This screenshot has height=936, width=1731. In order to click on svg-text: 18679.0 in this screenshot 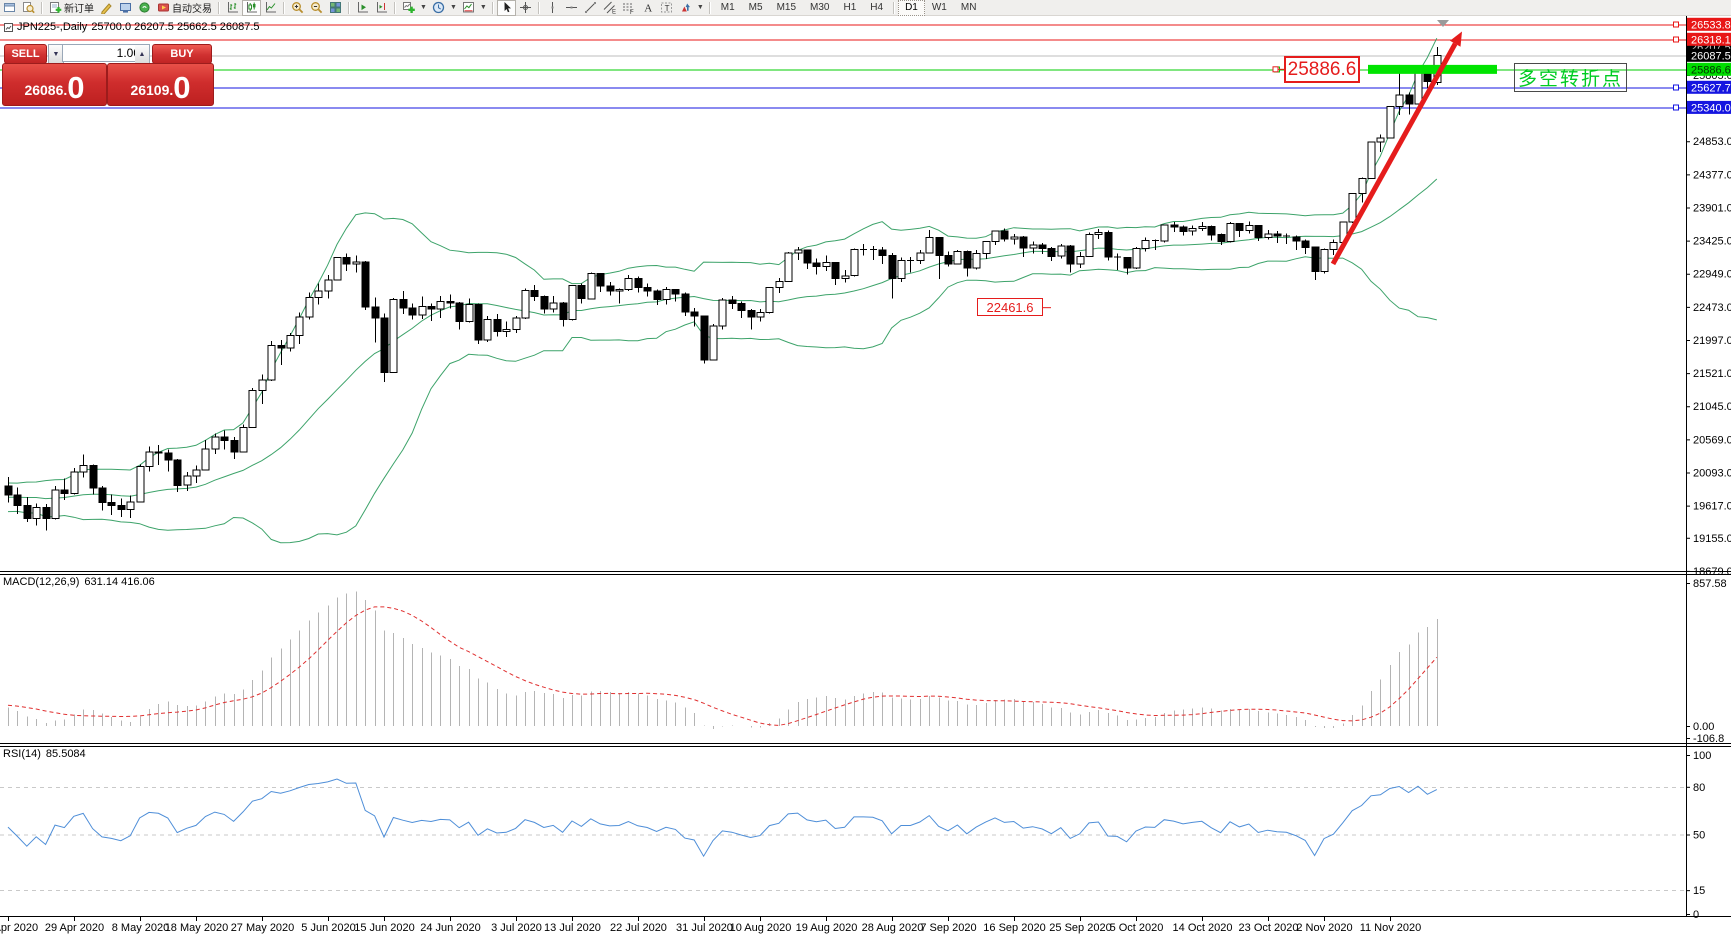, I will do `click(1712, 572)`.